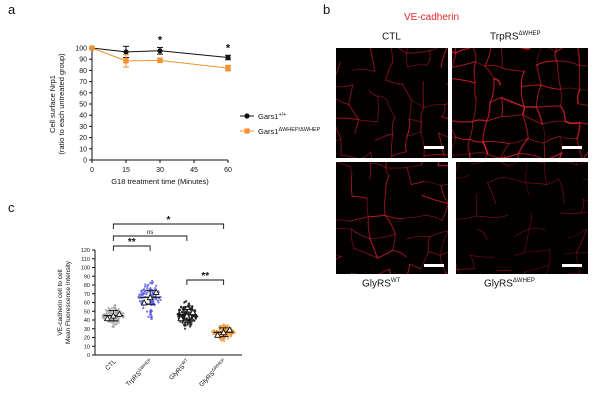 The height and width of the screenshot is (400, 600). I want to click on y-tick-label: 100, so click(85, 269).